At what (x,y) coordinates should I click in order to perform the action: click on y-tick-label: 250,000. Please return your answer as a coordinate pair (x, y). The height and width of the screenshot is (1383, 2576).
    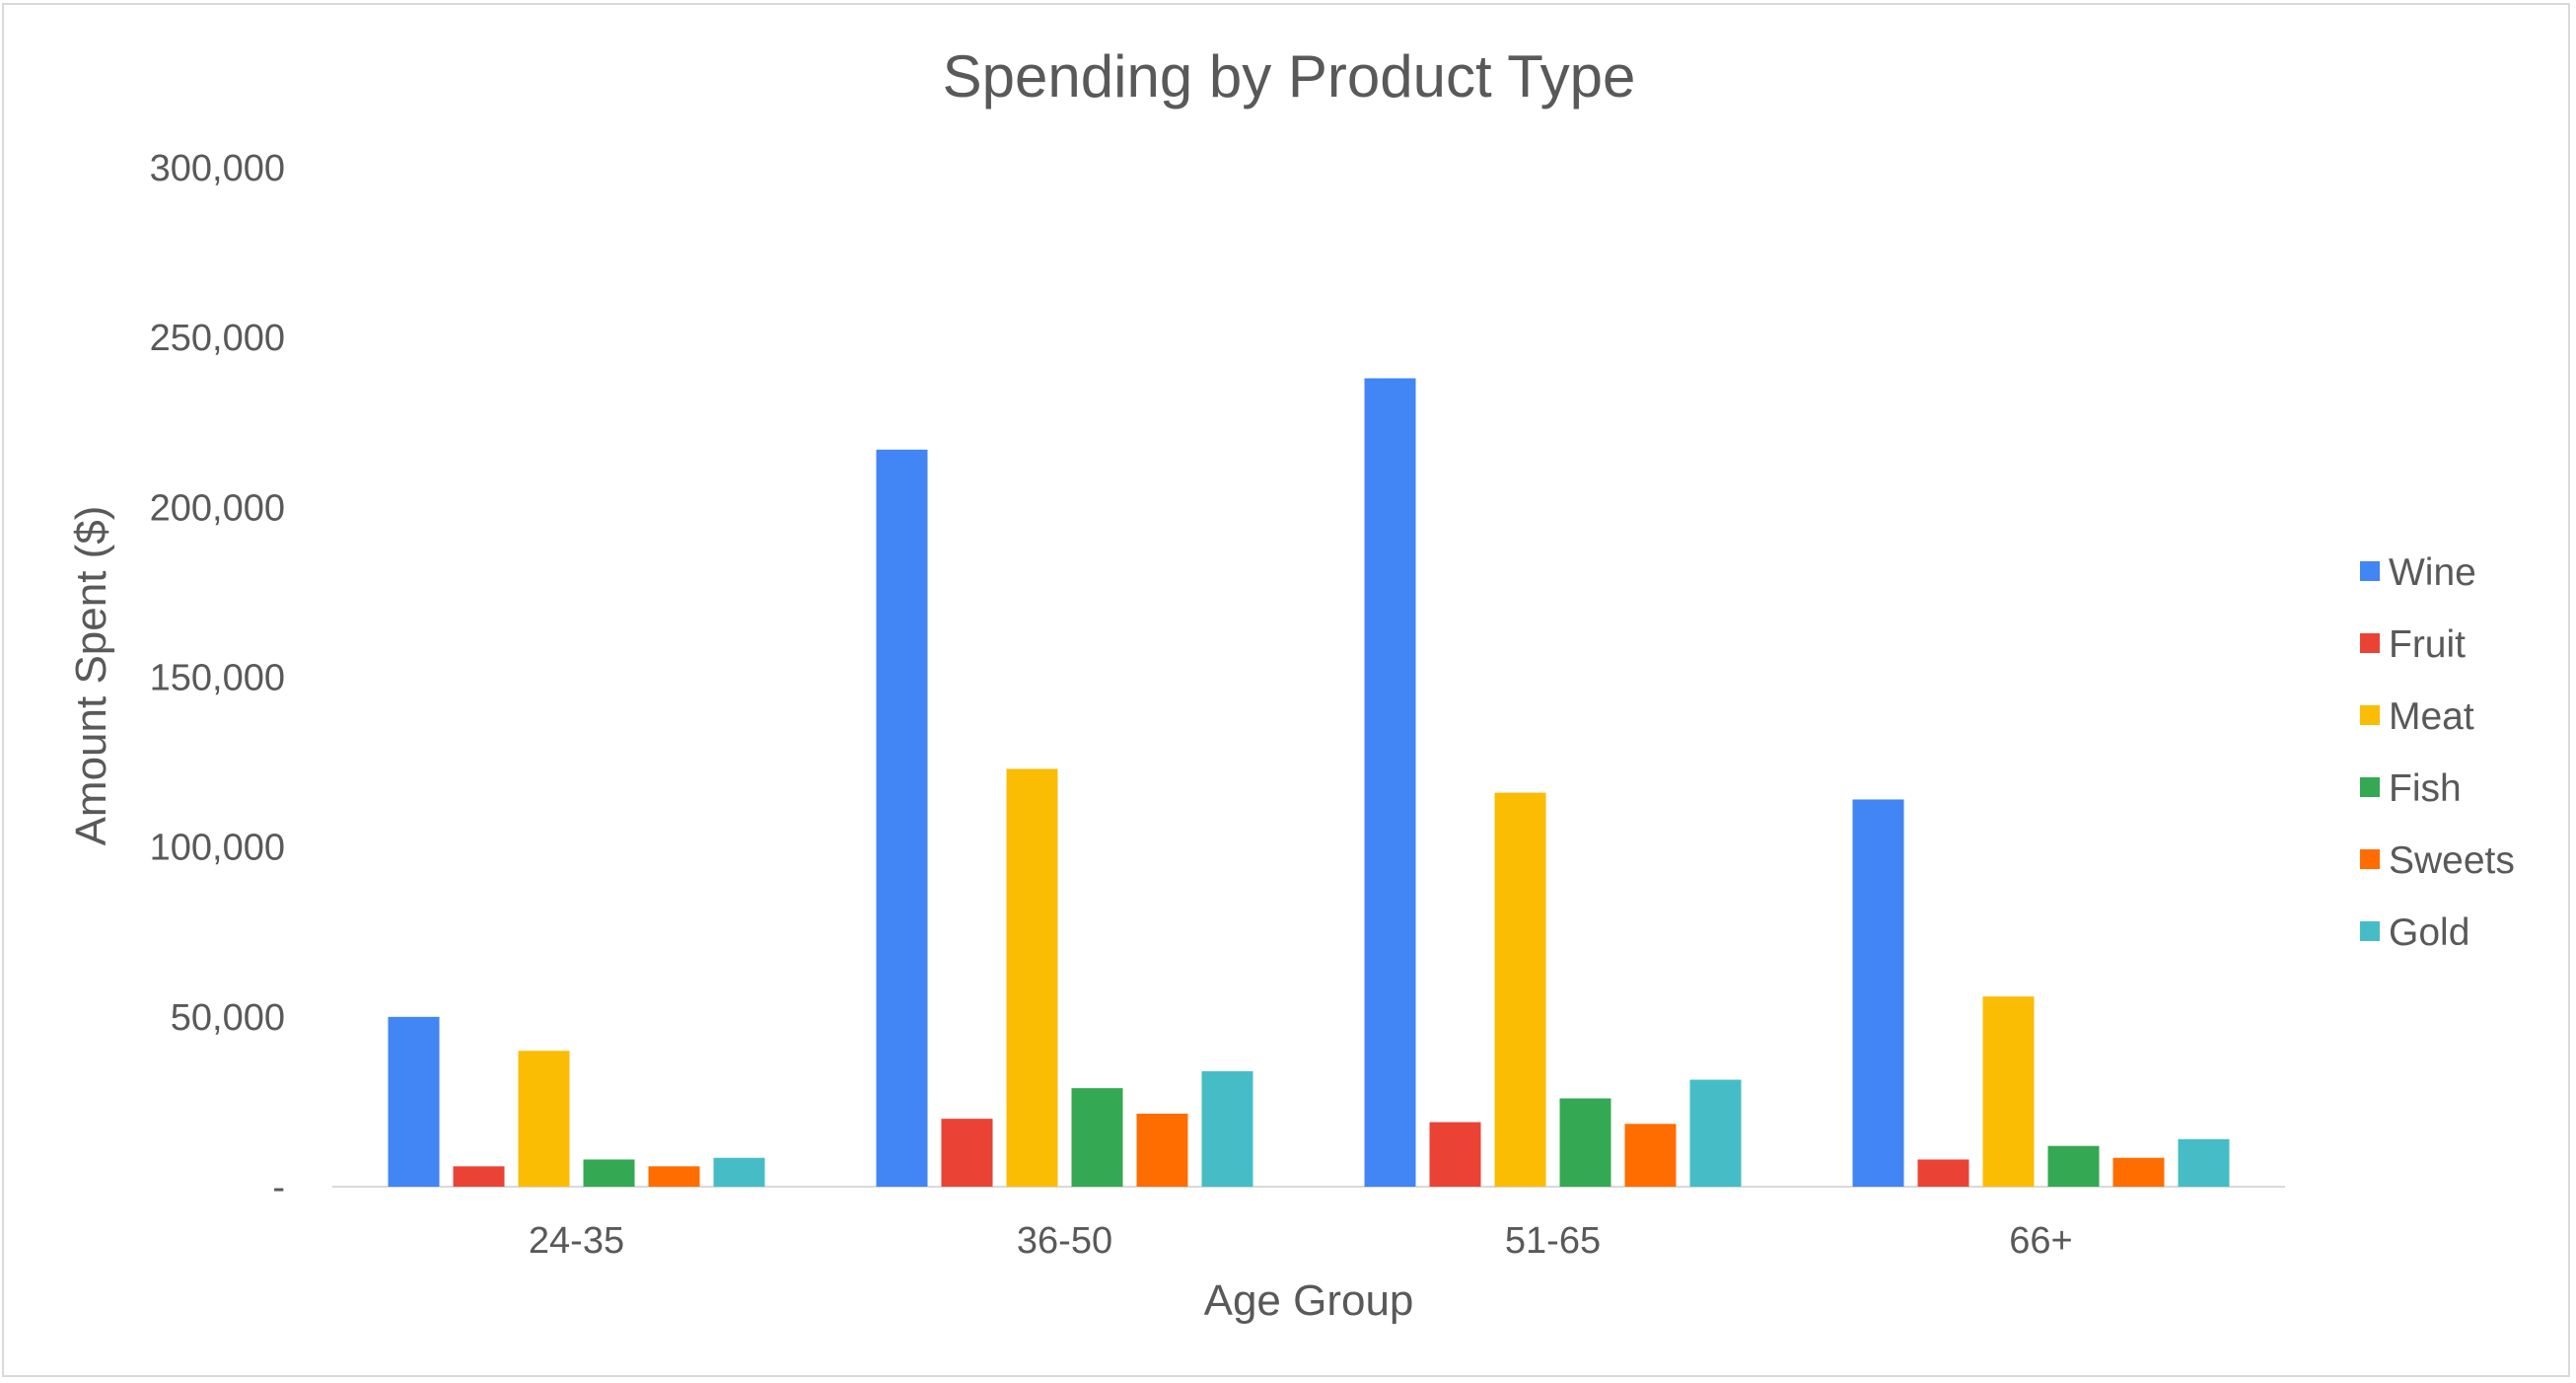
    Looking at the image, I should click on (217, 338).